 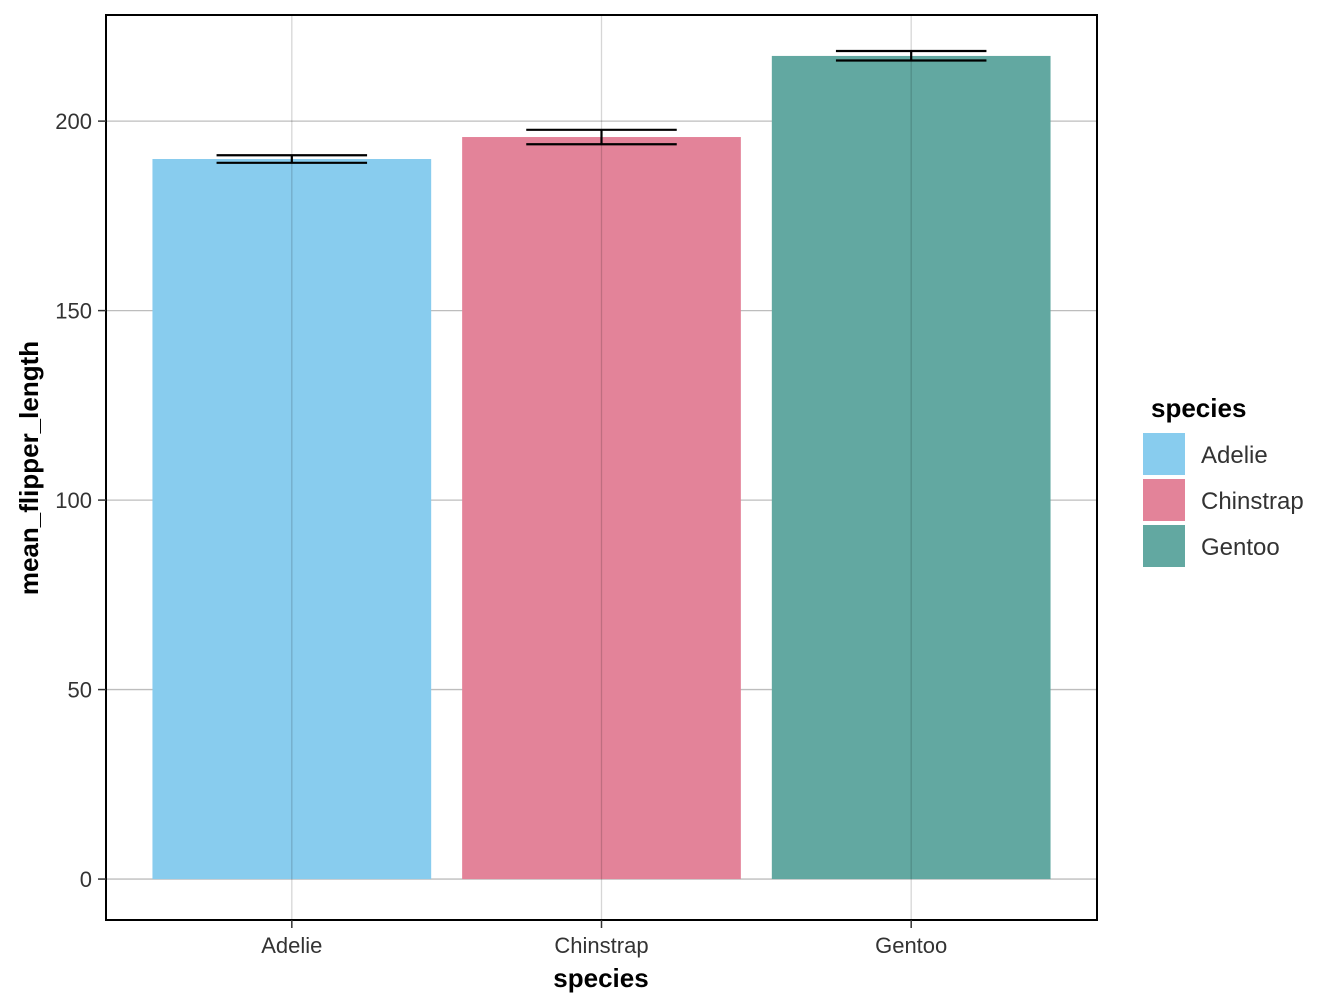 What do you see at coordinates (1240, 547) in the screenshot?
I see `legend-label-gentoo: Gentoo` at bounding box center [1240, 547].